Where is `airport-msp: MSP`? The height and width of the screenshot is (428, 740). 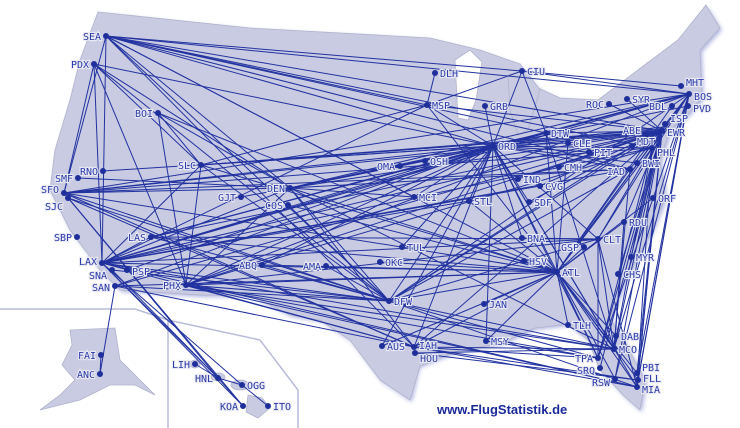 airport-msp: MSP is located at coordinates (437, 106).